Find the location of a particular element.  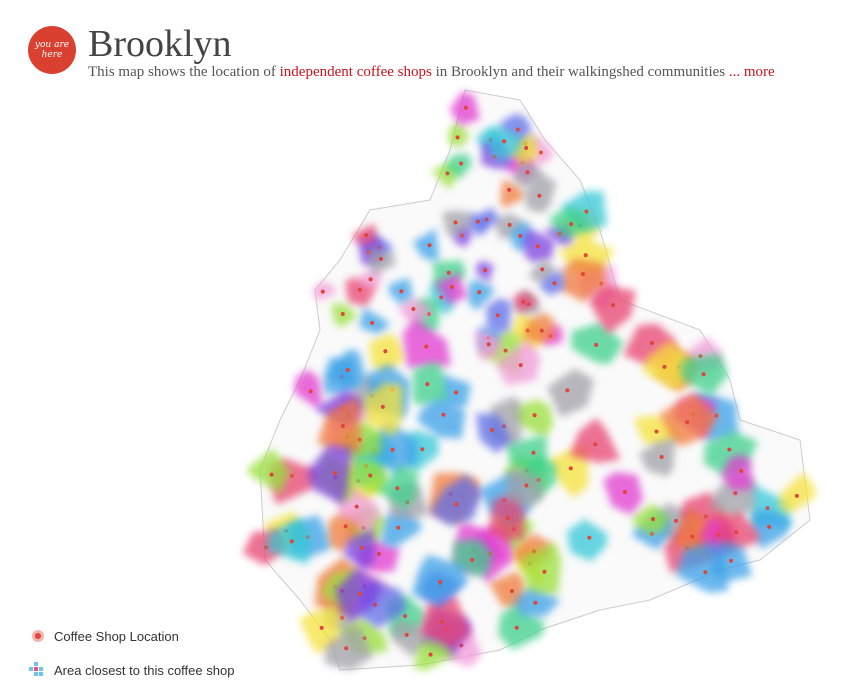

description-link: independent coffee shops is located at coordinates (355, 72).